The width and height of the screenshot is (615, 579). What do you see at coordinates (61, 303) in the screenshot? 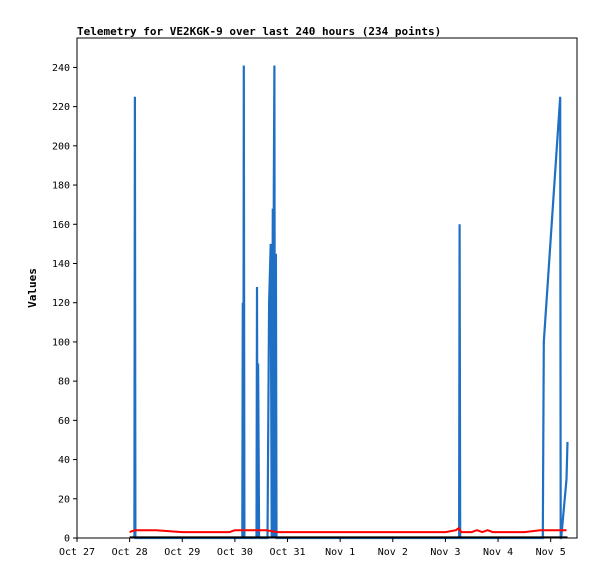
I see `y-tick-label: 120` at bounding box center [61, 303].